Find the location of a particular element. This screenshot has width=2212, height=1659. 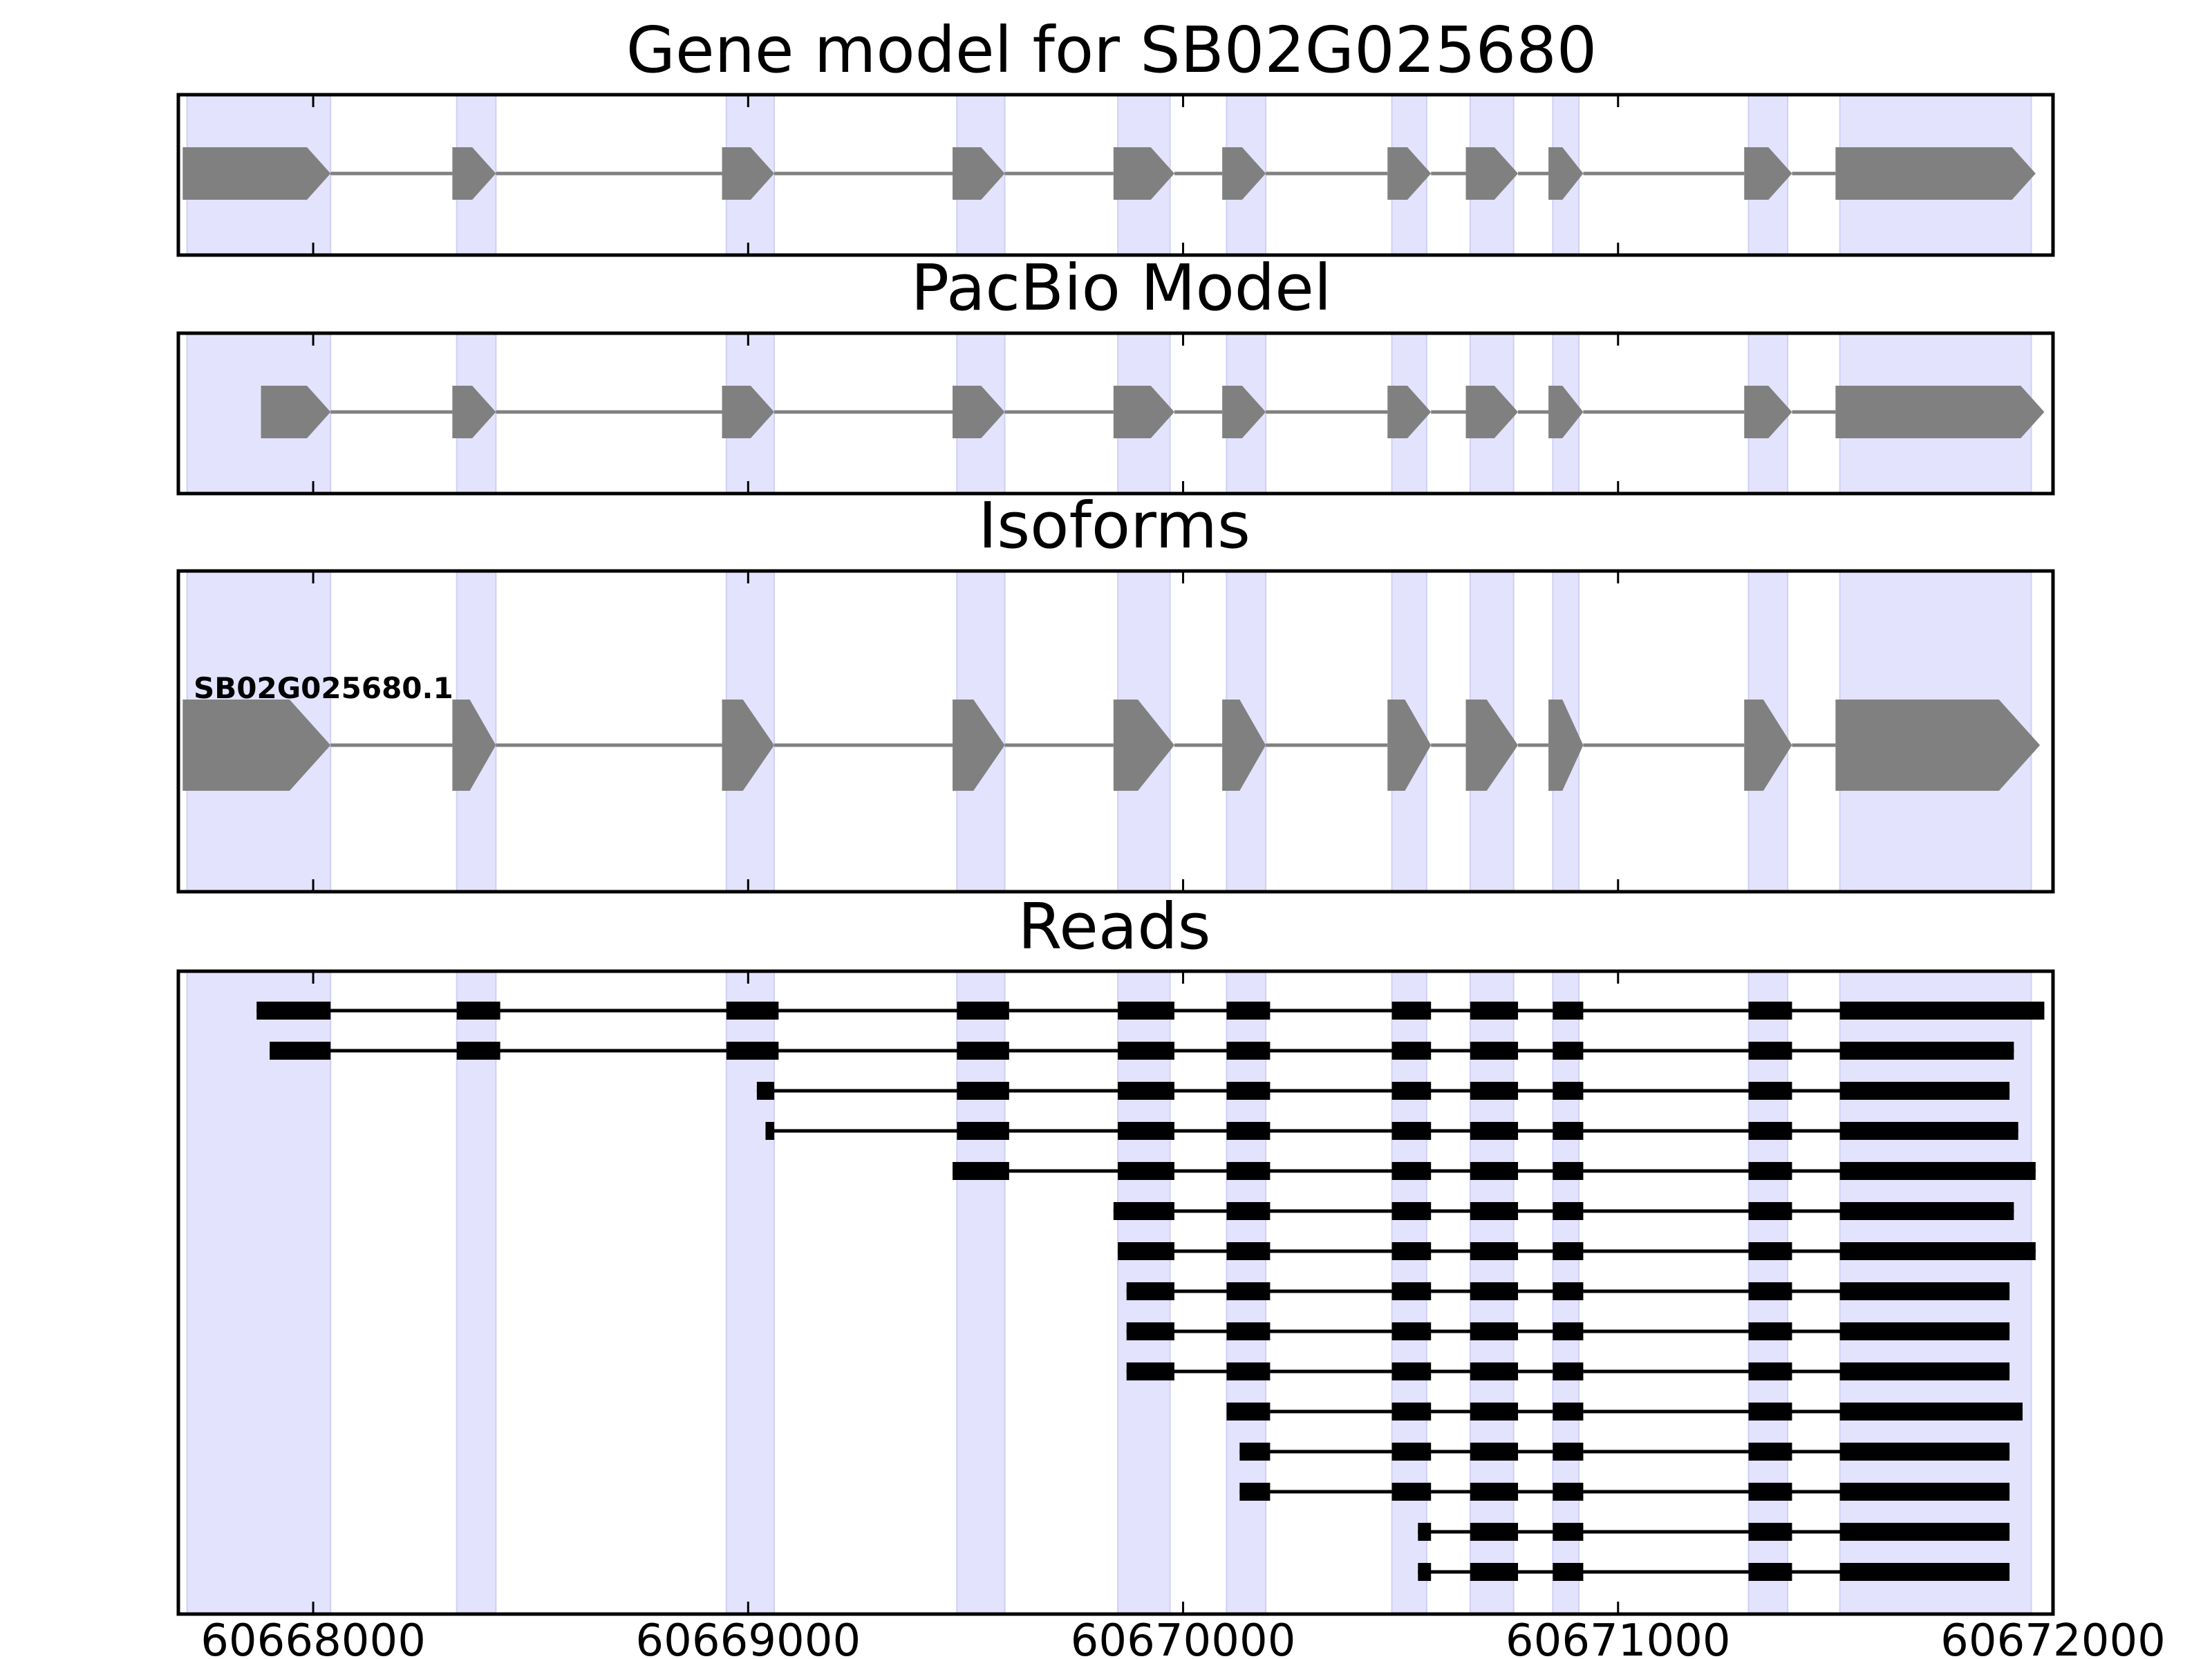

panel-title: Reads is located at coordinates (1114, 927).